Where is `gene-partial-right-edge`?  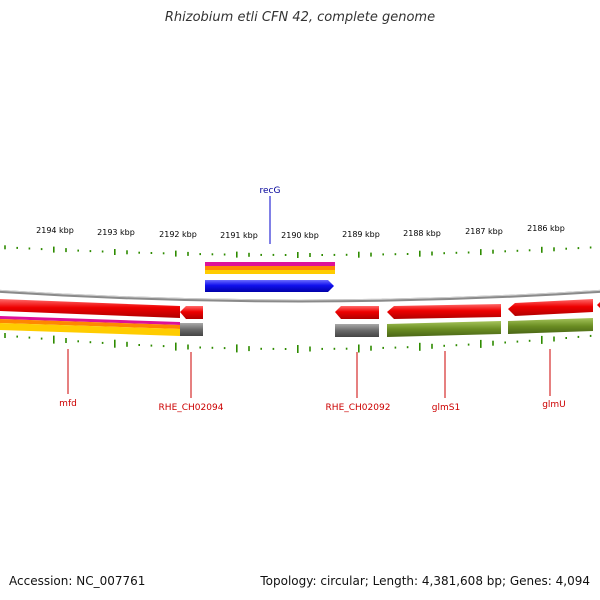
gene-partial-right-edge is located at coordinates (598, 305).